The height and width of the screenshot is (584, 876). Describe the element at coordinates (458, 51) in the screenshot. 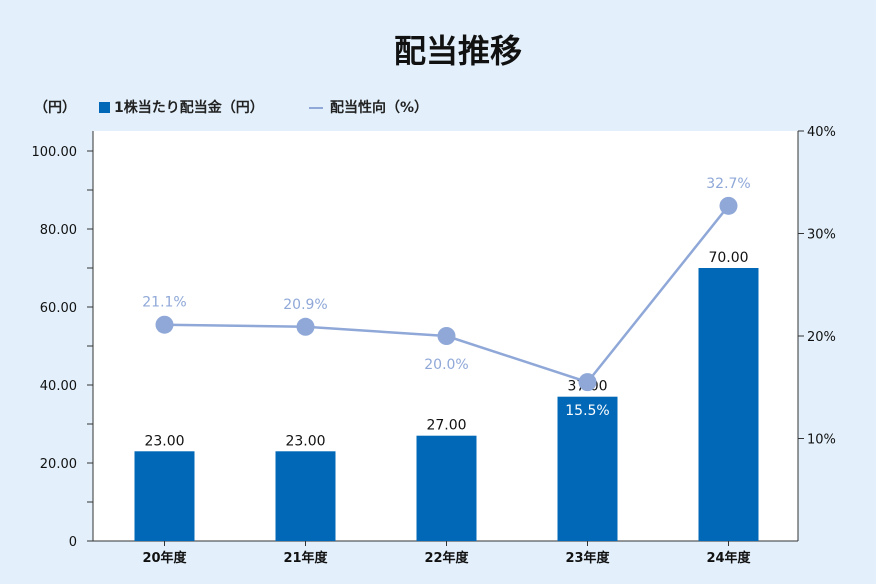

I see `chart-title: 配当推移` at that location.